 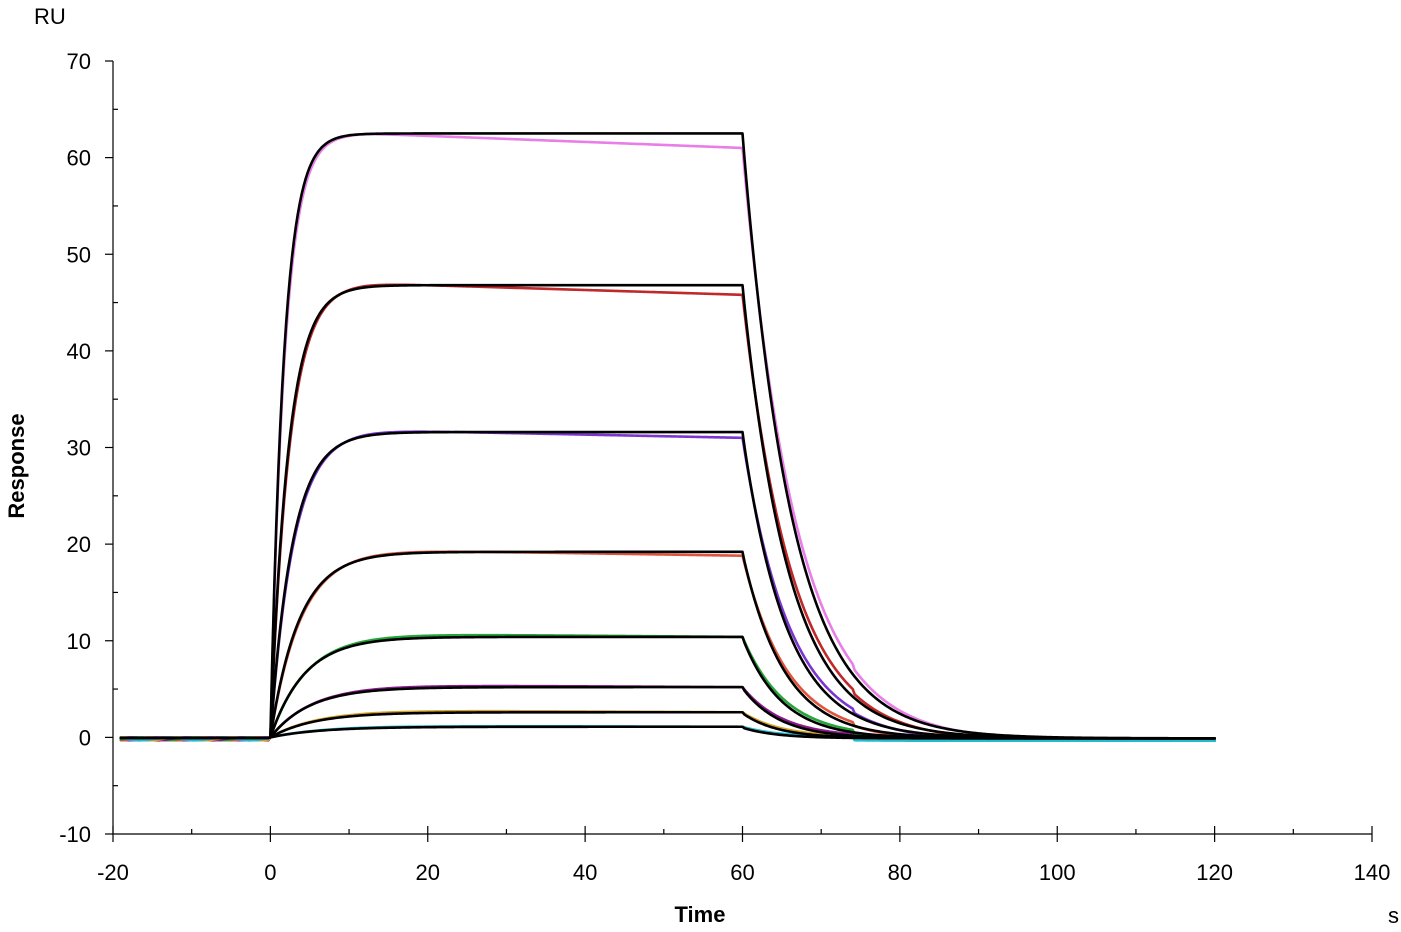 What do you see at coordinates (585, 872) in the screenshot?
I see `x-tick-label: 40` at bounding box center [585, 872].